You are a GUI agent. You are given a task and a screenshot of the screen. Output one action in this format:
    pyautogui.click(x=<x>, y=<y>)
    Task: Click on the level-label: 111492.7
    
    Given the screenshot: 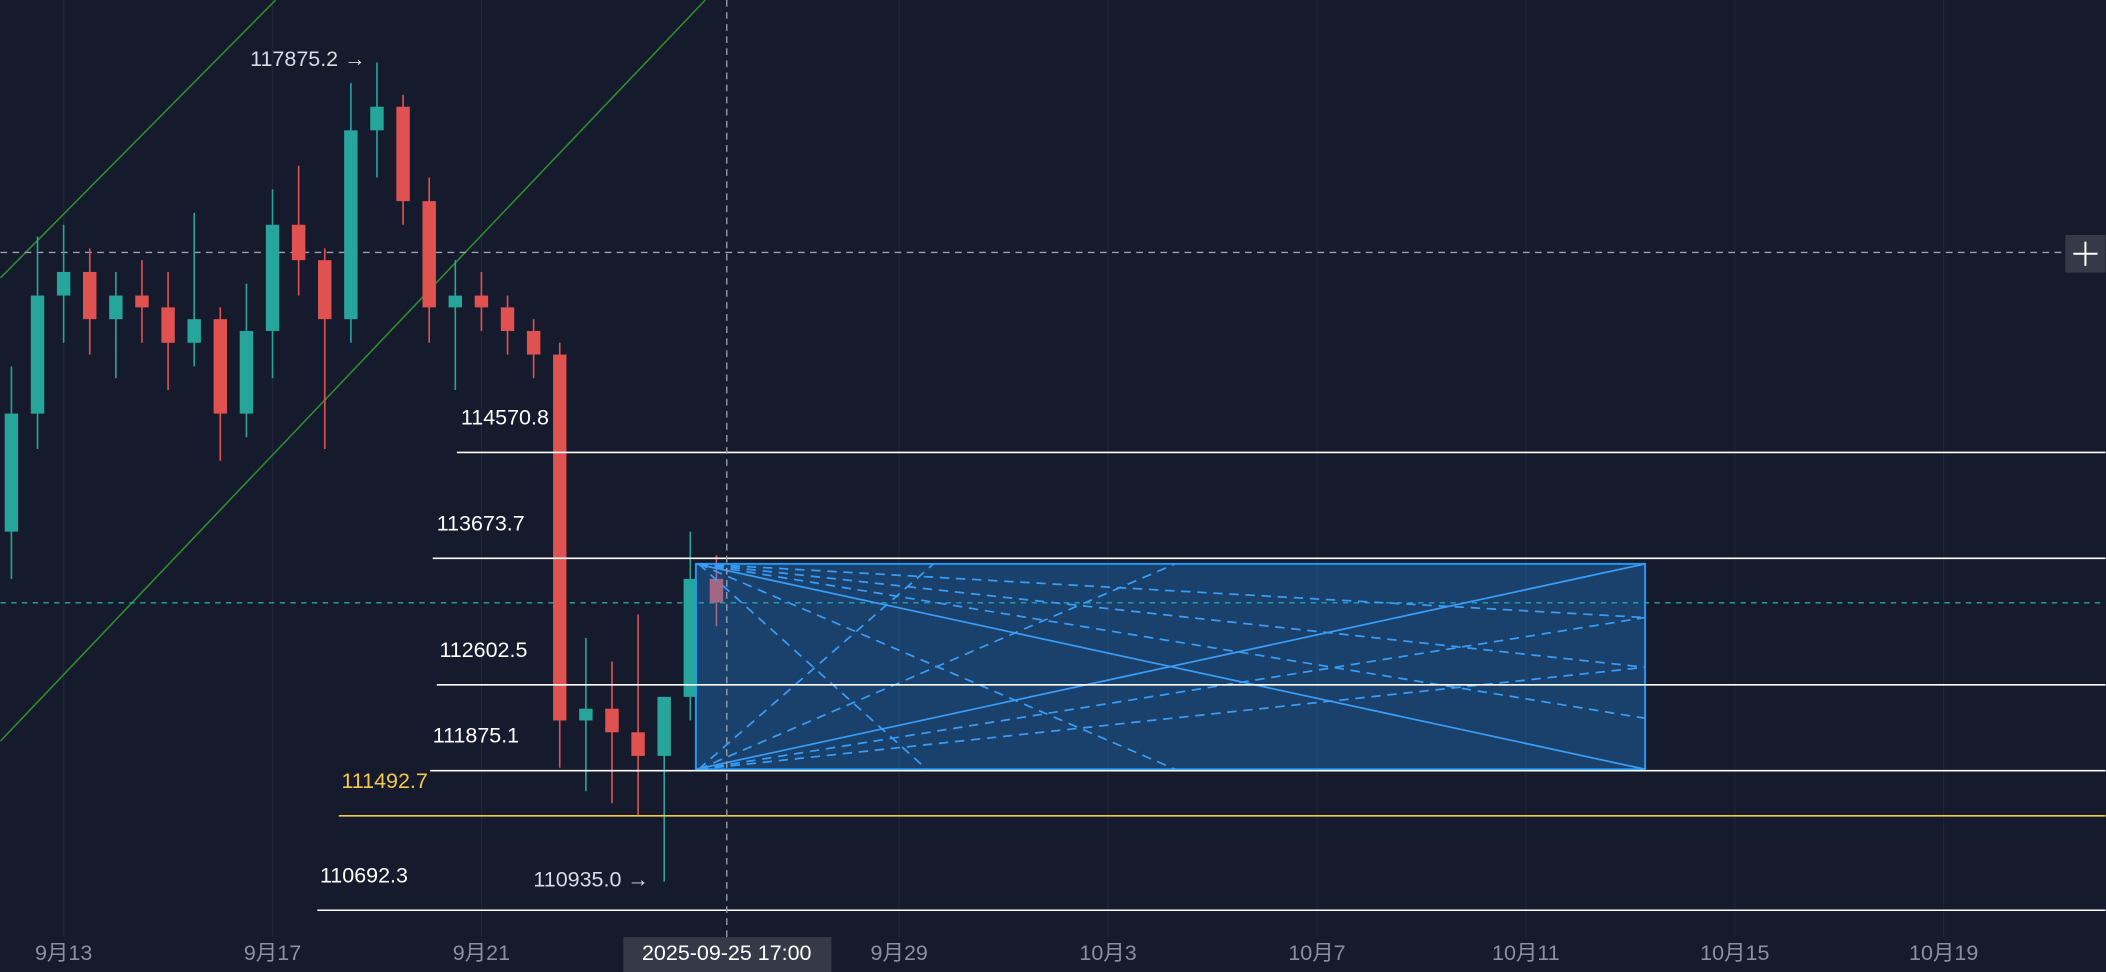 What is the action you would take?
    pyautogui.click(x=384, y=781)
    